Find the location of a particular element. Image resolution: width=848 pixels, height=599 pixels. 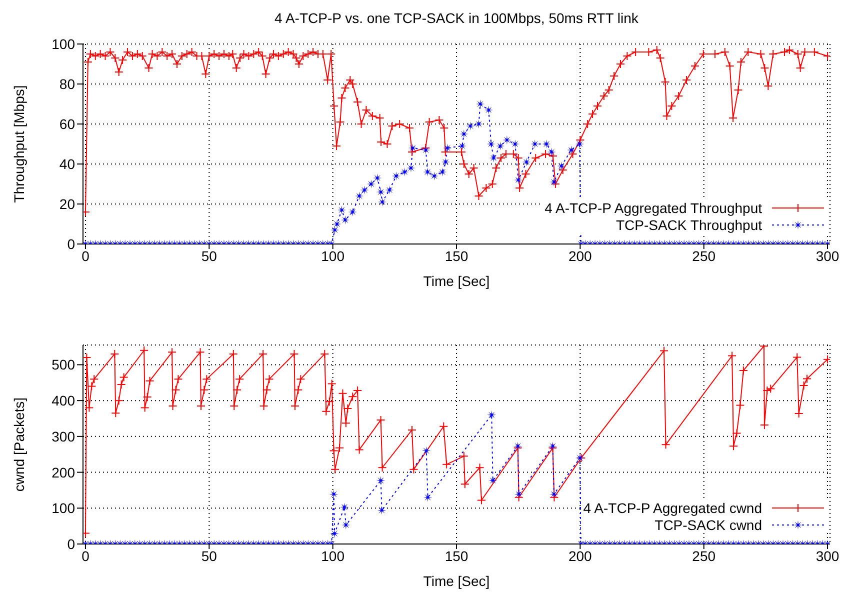

y-tick-label: 80 is located at coordinates (67, 84).